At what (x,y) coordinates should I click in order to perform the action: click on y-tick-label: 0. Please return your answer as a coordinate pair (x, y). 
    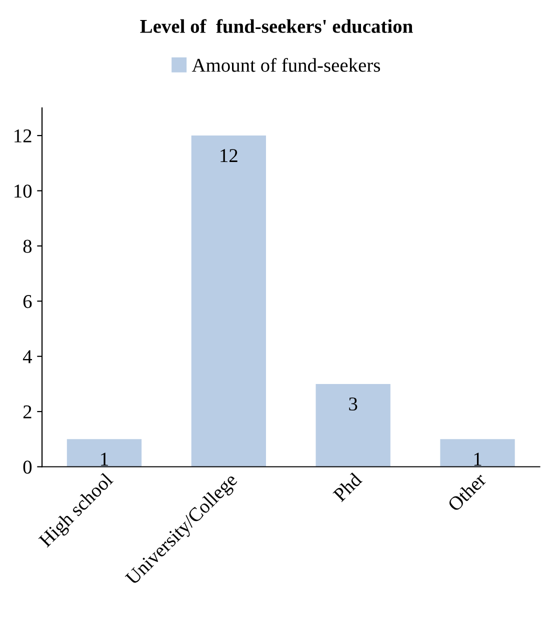
    Looking at the image, I should click on (27, 467).